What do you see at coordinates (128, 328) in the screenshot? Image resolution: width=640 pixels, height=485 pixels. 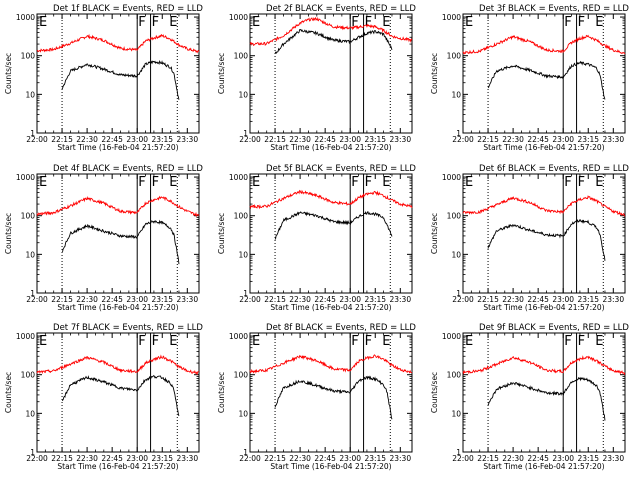 I see `chart-title: Det 7f BLACK = Events, RED = LLD` at bounding box center [128, 328].